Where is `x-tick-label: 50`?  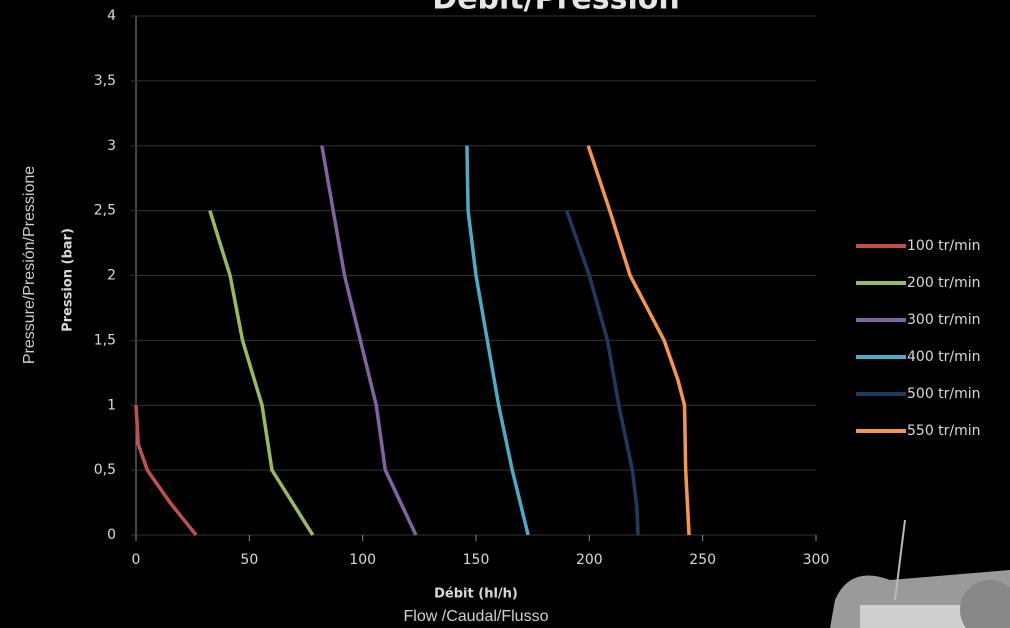
x-tick-label: 50 is located at coordinates (249, 560).